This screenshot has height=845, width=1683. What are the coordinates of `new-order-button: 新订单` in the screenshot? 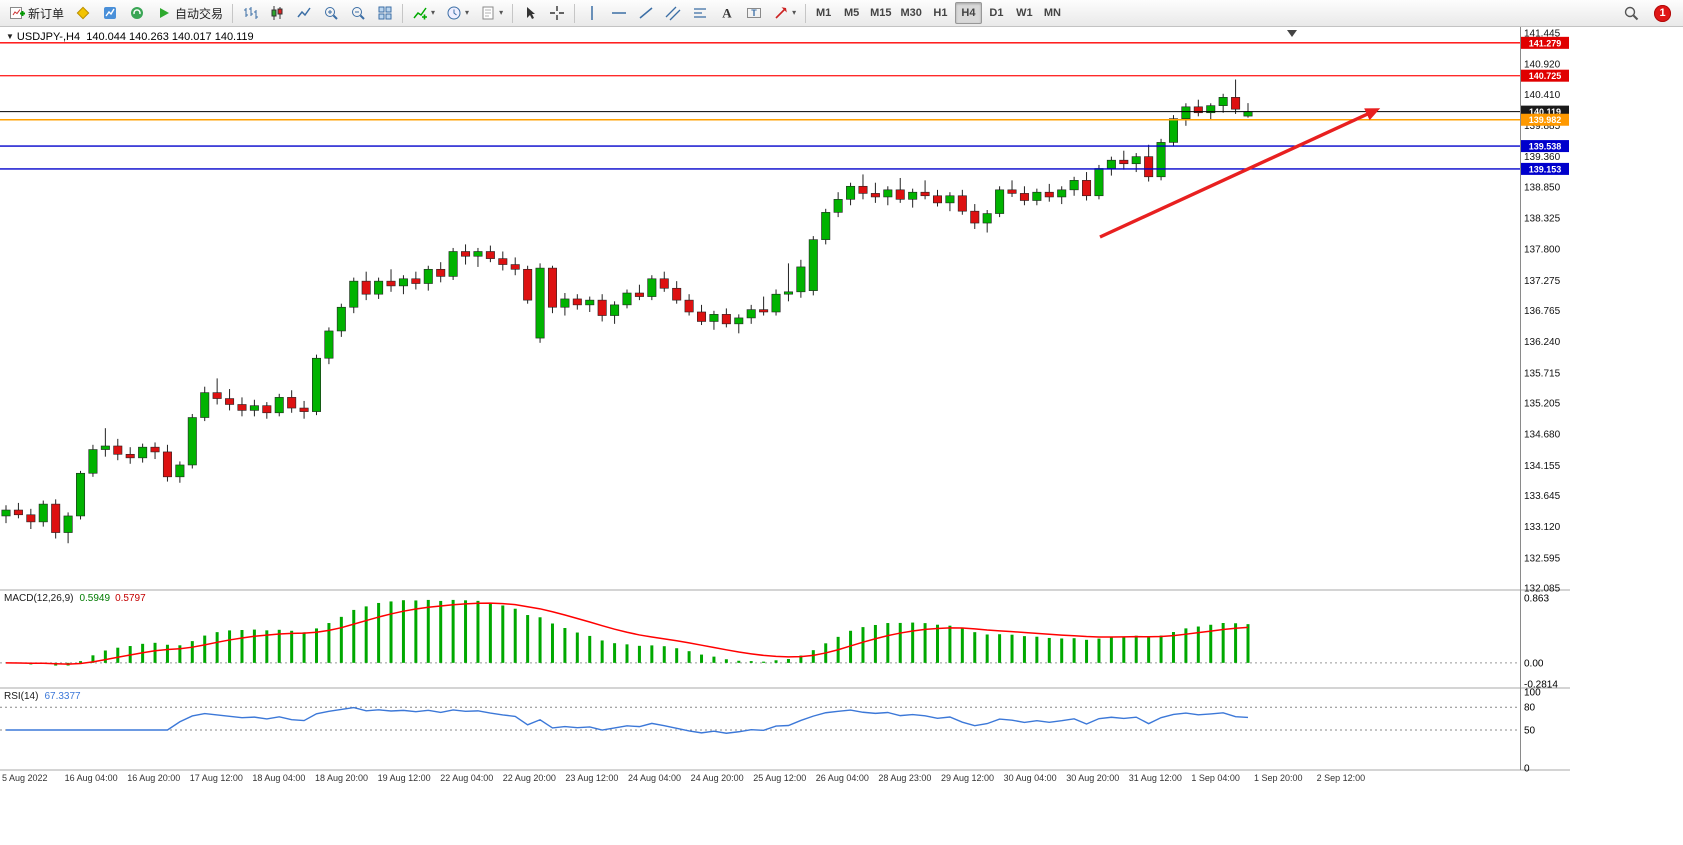 It's located at (36, 13).